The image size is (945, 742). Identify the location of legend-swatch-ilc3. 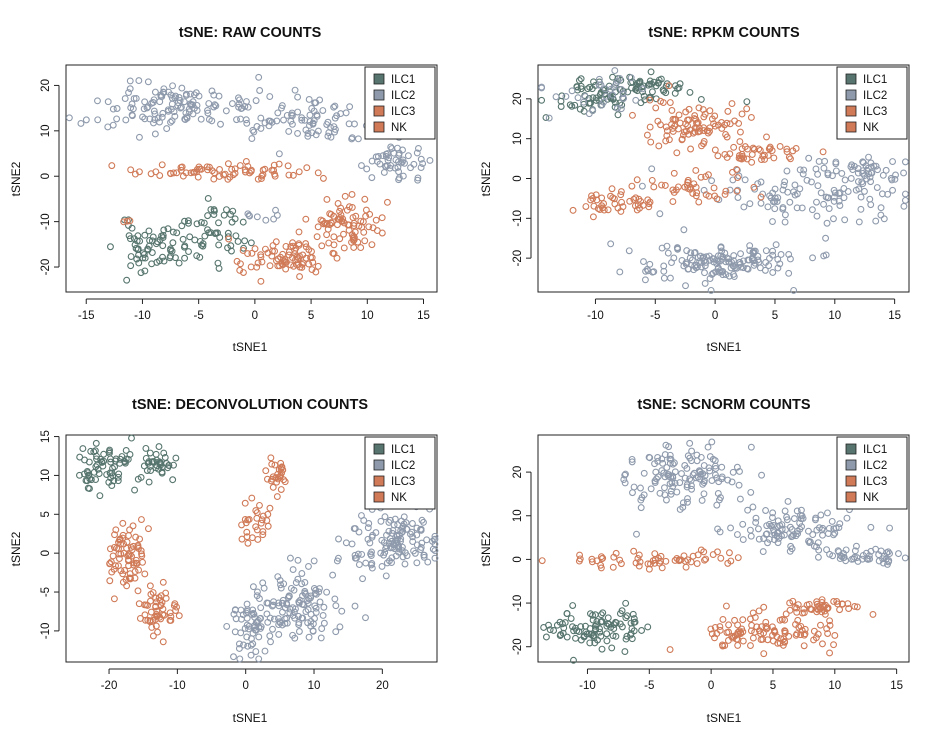
(851, 481).